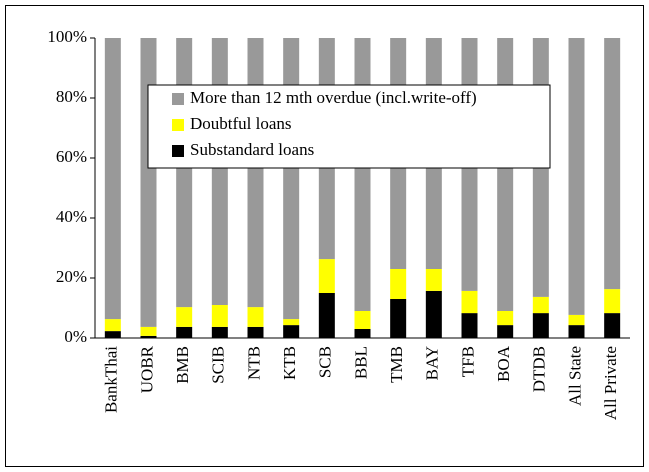 The width and height of the screenshot is (649, 472). What do you see at coordinates (574, 376) in the screenshot?
I see `x-tick-label: All State` at bounding box center [574, 376].